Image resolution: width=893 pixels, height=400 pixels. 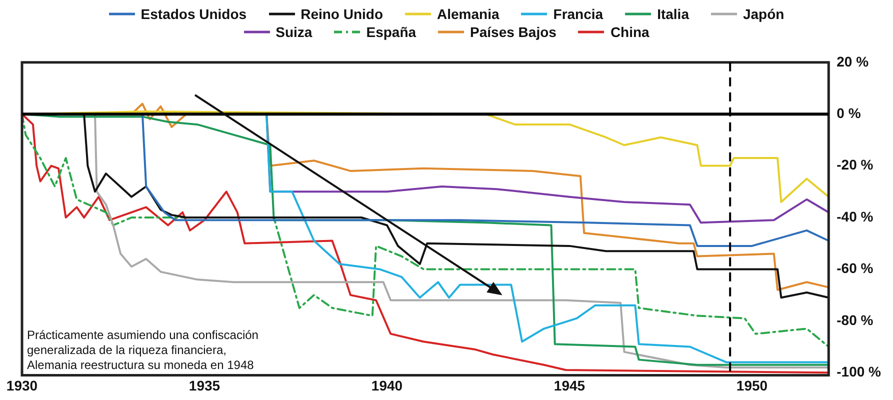 I want to click on legend-label: Estados Unidos, so click(x=193, y=14).